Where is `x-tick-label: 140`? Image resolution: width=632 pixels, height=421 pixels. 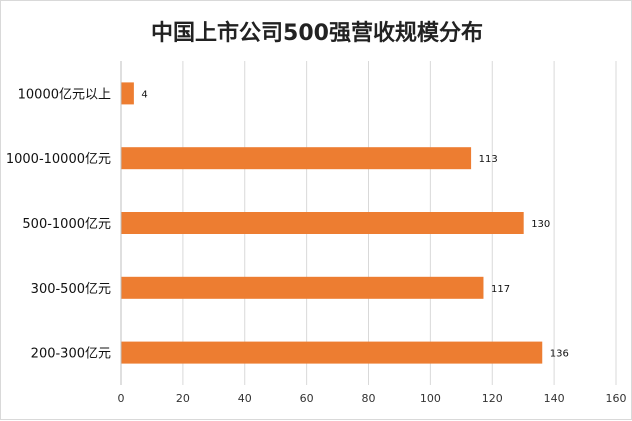 x-tick-label: 140 is located at coordinates (554, 398).